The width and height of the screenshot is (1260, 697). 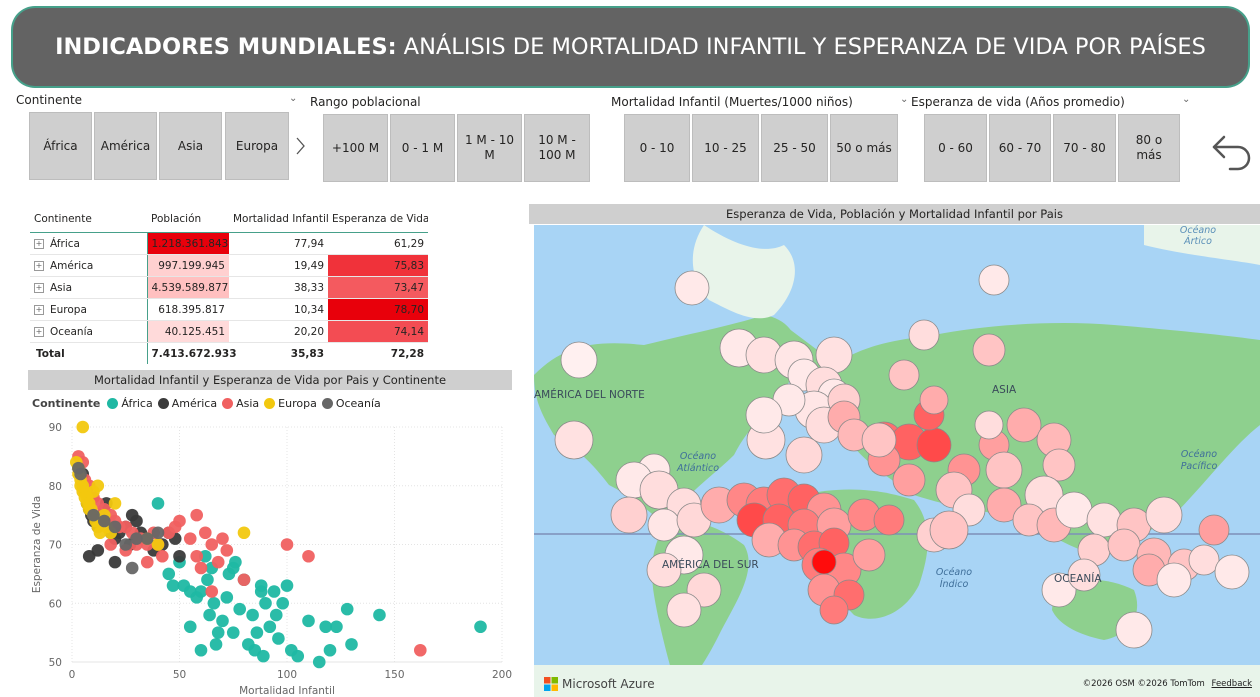 I want to click on tile-continente-america: América, so click(x=125, y=146).